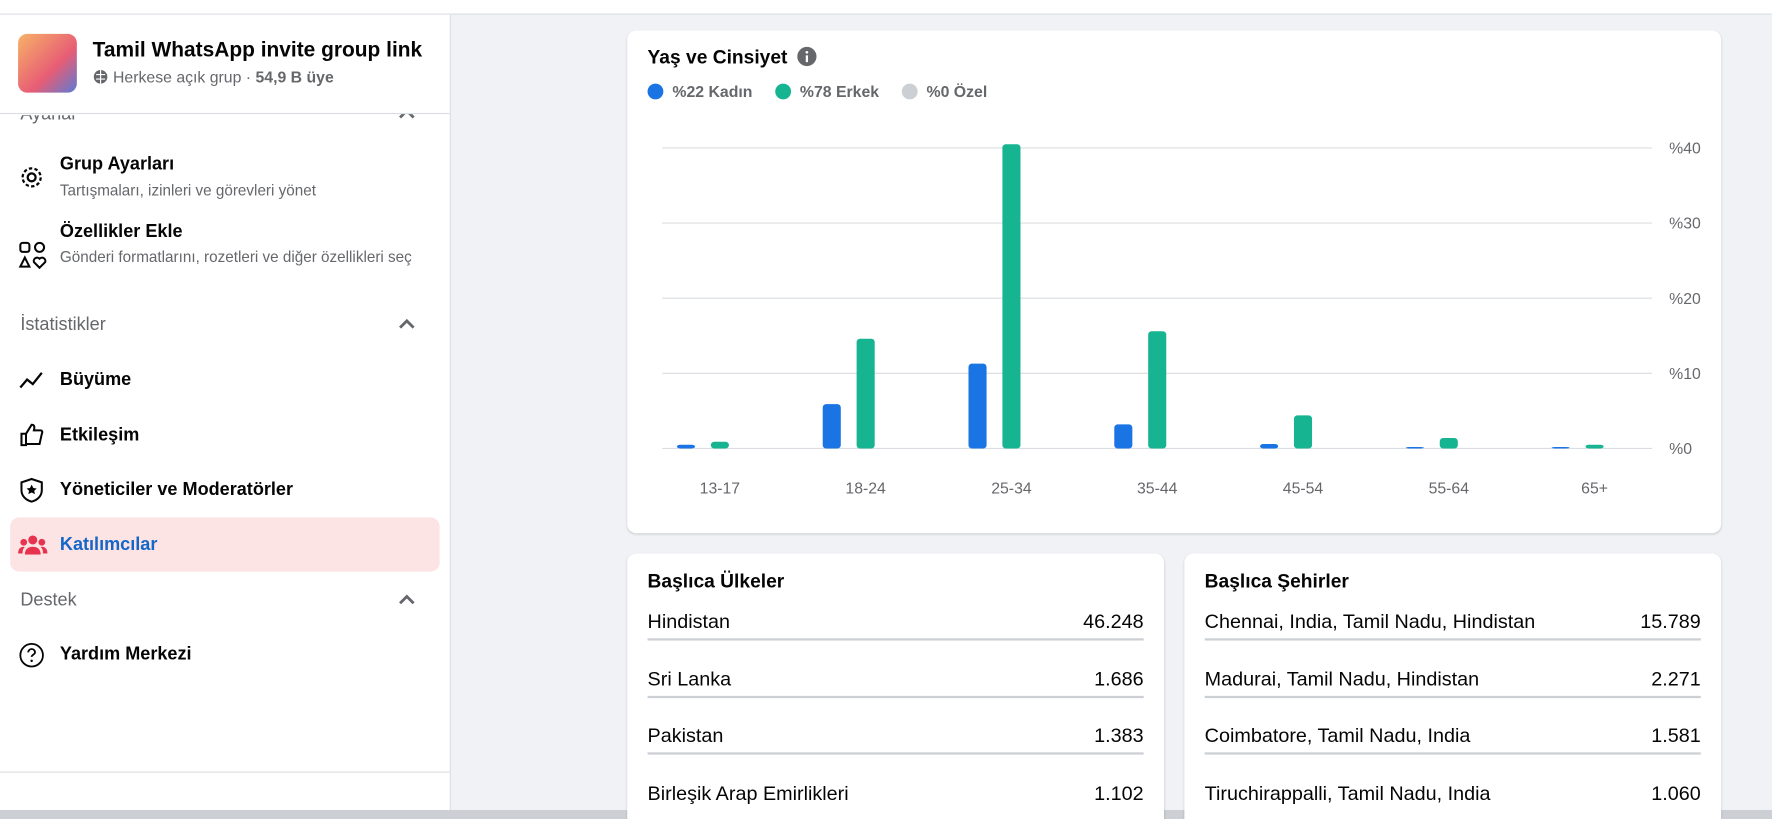 The image size is (1772, 819). I want to click on growth-icon, so click(31, 380).